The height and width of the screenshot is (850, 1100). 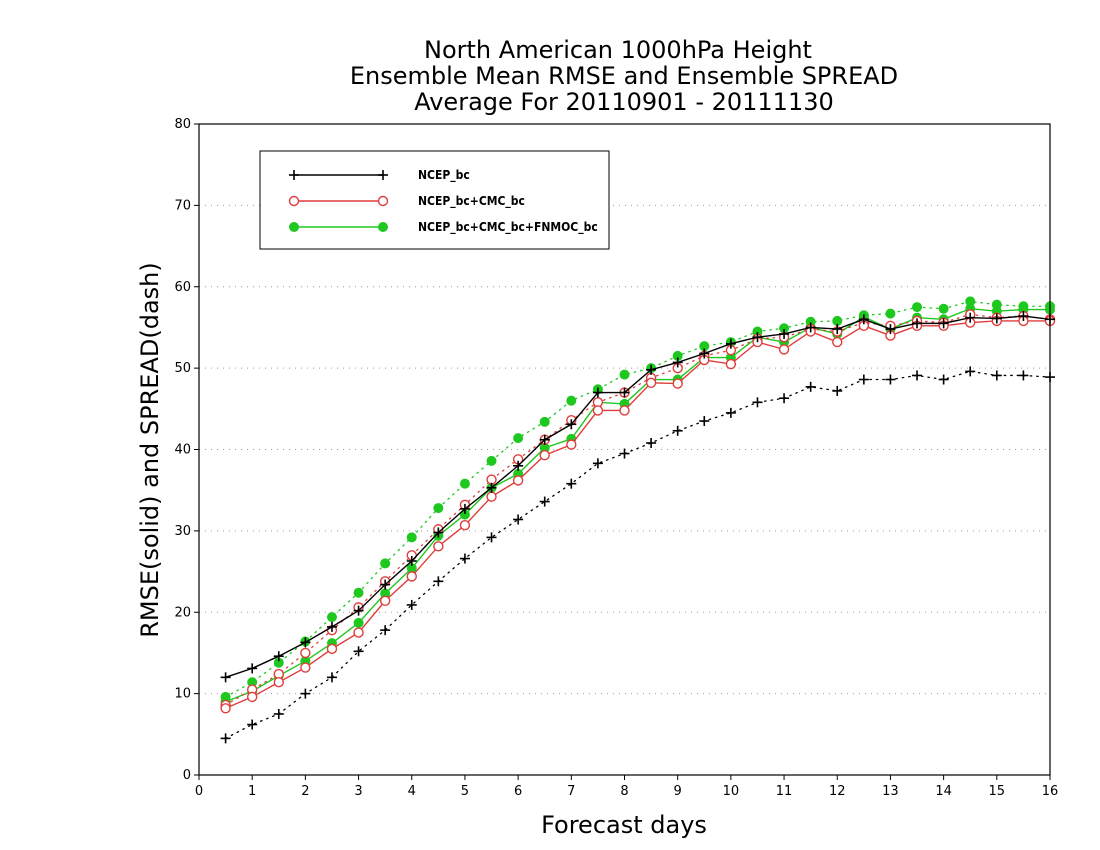 What do you see at coordinates (997, 791) in the screenshot?
I see `x-tick-label: 15` at bounding box center [997, 791].